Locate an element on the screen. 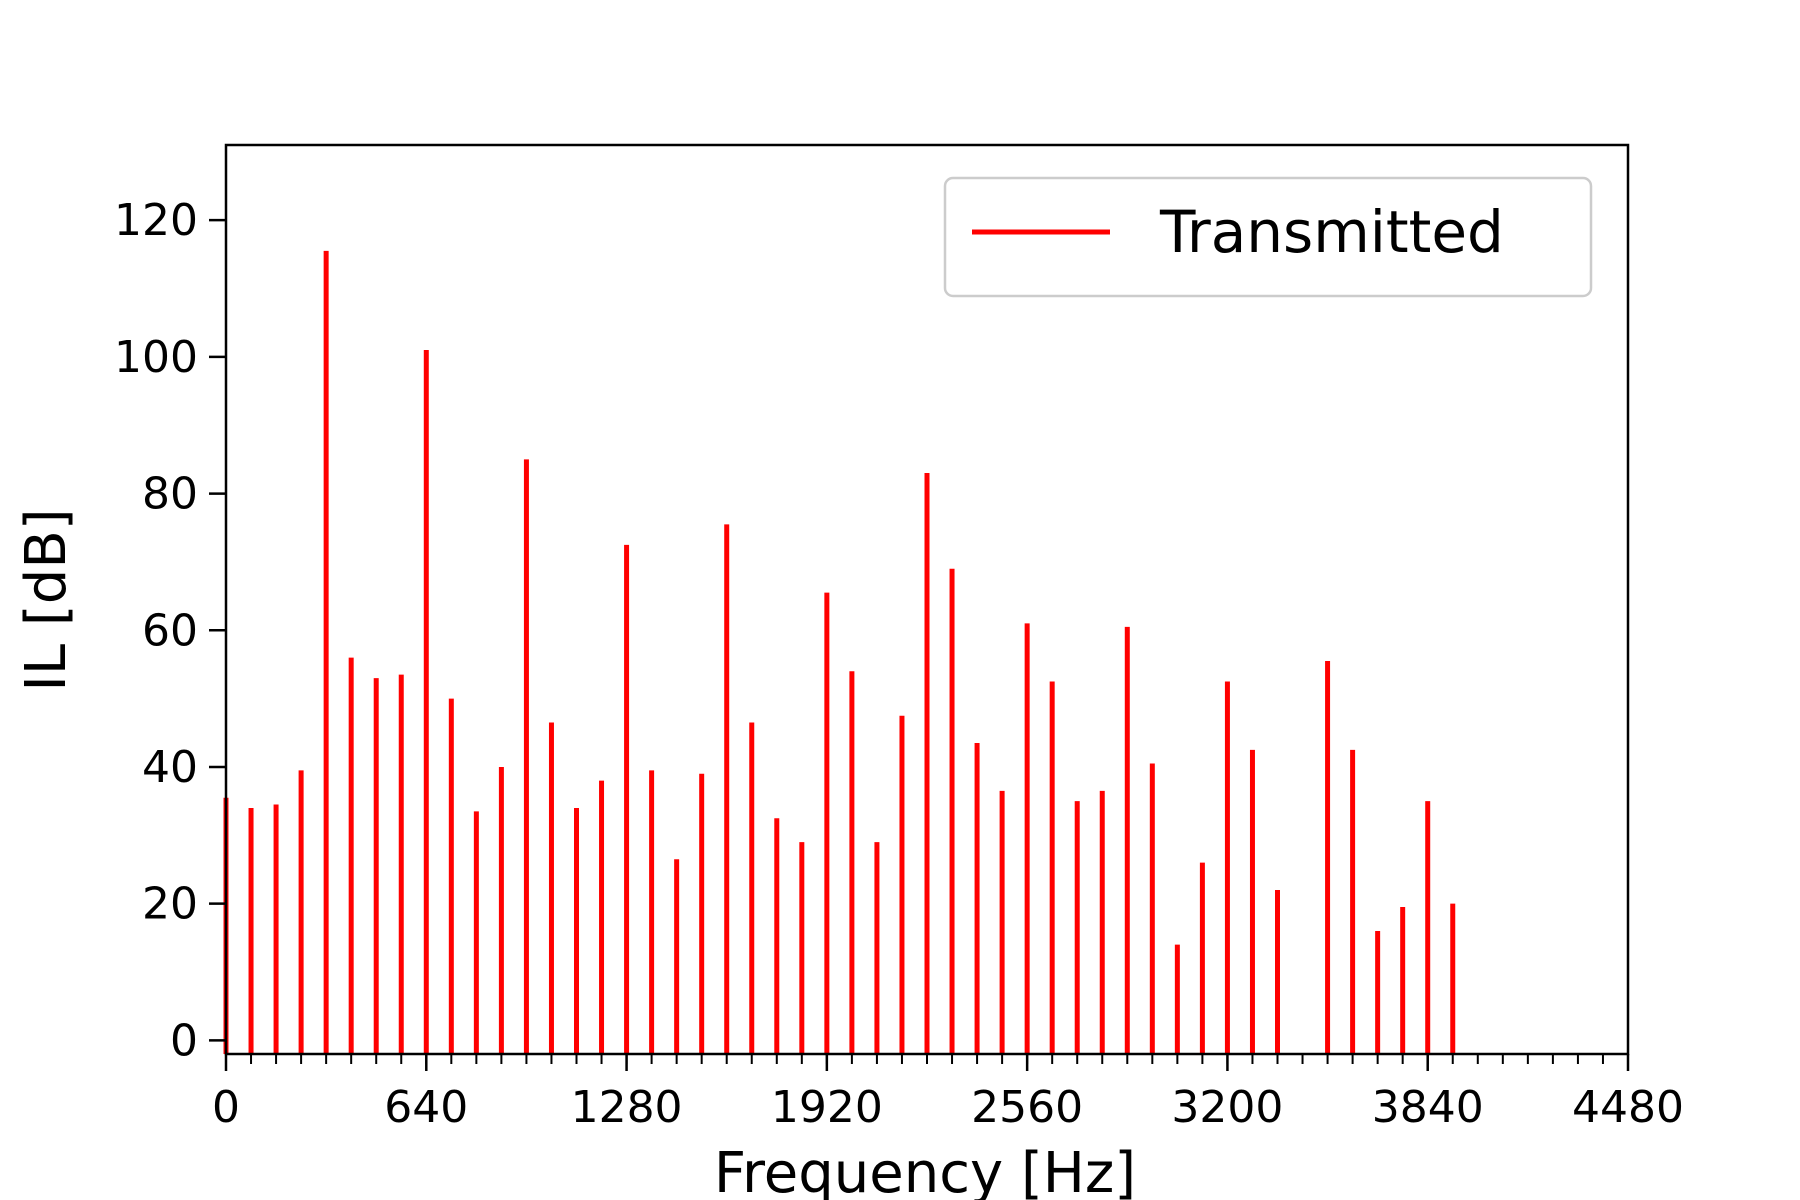  y-tick-label: 80 is located at coordinates (170, 494).